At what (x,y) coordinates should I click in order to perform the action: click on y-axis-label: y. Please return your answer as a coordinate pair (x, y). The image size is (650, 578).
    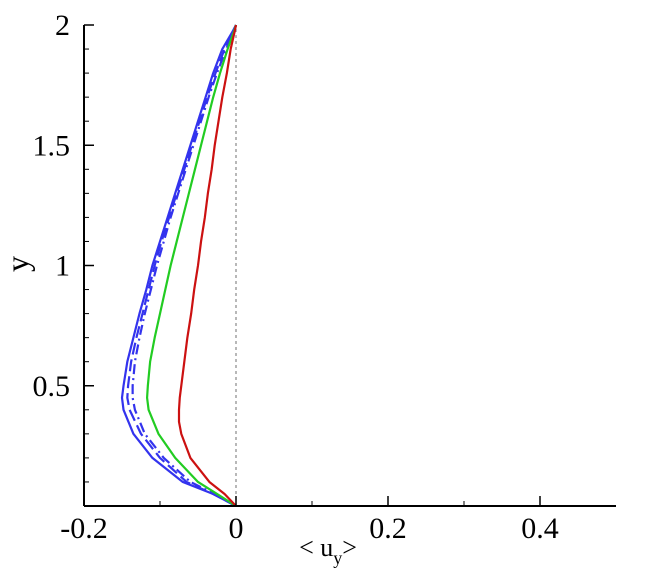
    Looking at the image, I should click on (17, 264).